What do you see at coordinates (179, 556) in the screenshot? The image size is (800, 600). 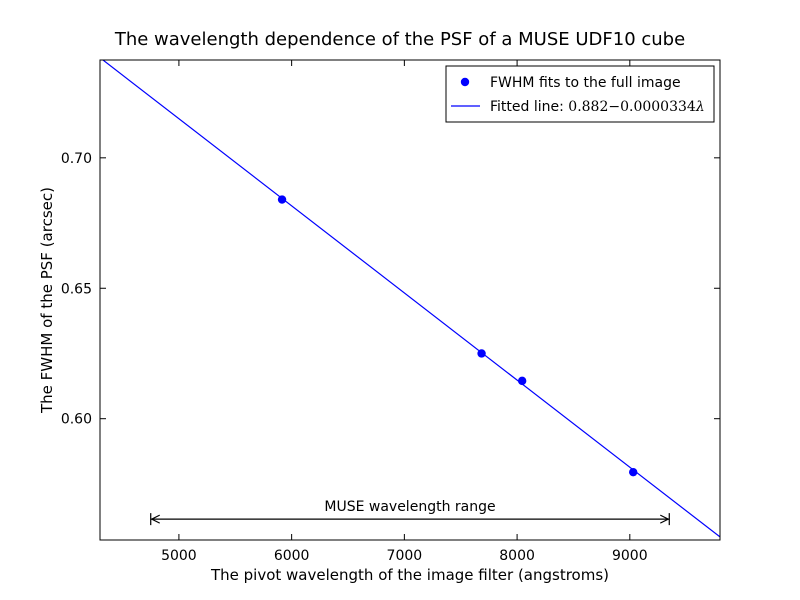 I see `x-tick-label: 5000` at bounding box center [179, 556].